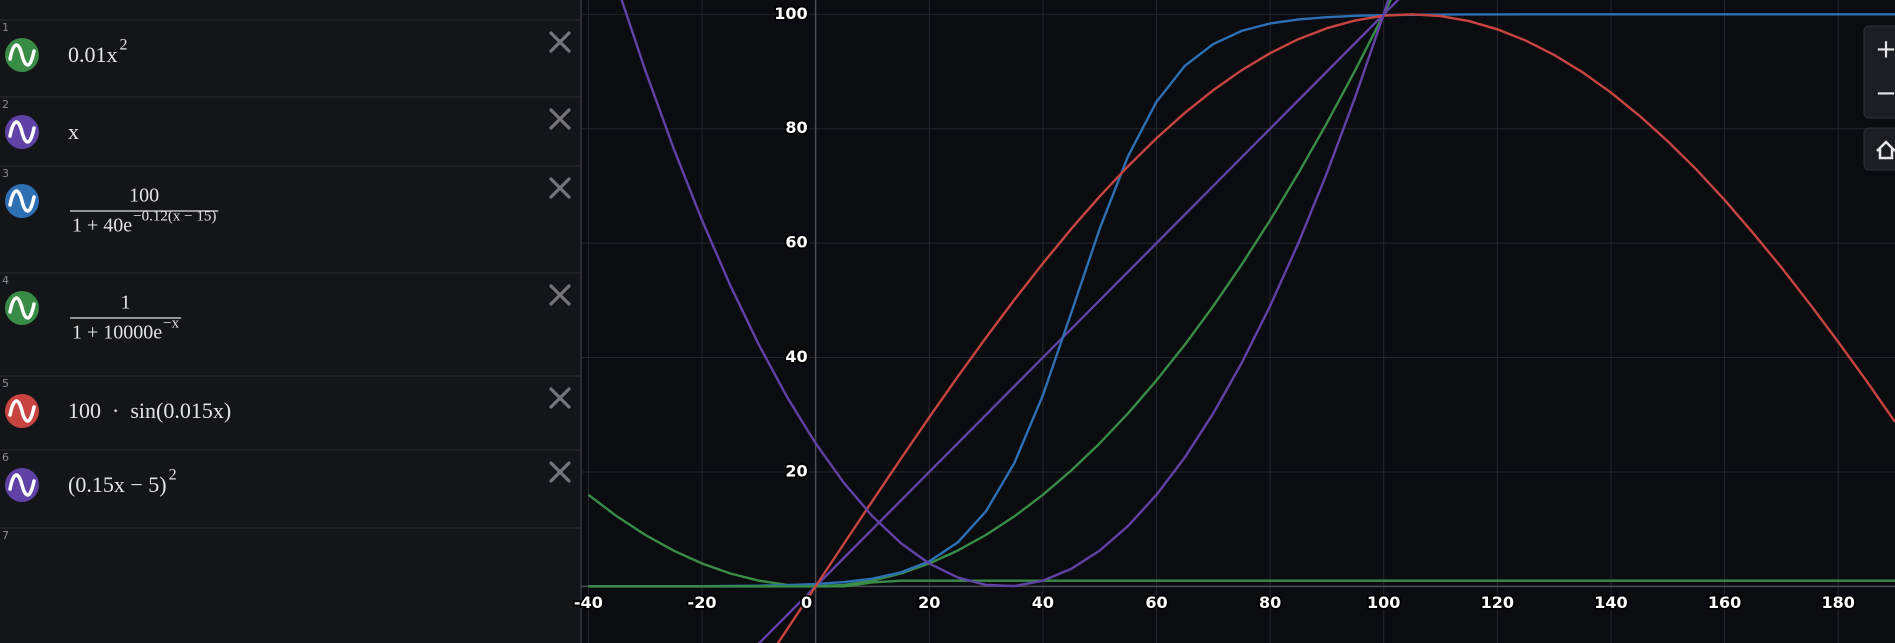 The height and width of the screenshot is (643, 1895). I want to click on numerator: 1, so click(126, 303).